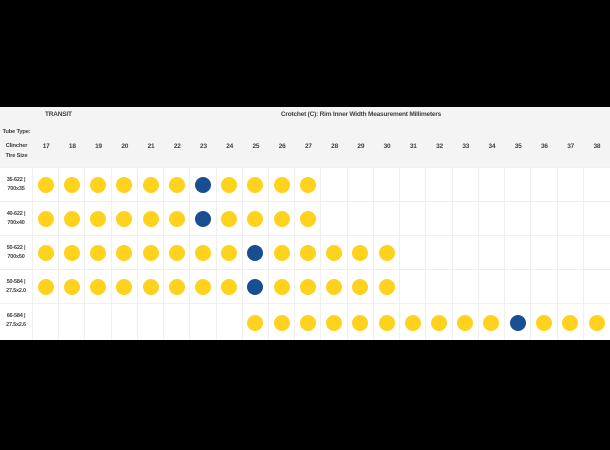  What do you see at coordinates (16, 281) in the screenshot?
I see `tire-size-etrto: 50-584 |` at bounding box center [16, 281].